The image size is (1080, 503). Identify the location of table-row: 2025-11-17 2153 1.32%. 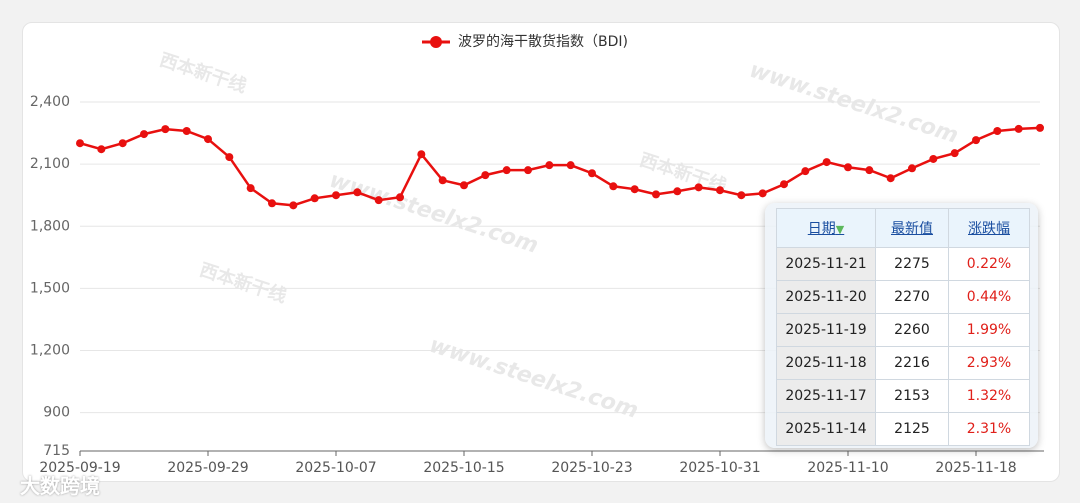
(903, 396).